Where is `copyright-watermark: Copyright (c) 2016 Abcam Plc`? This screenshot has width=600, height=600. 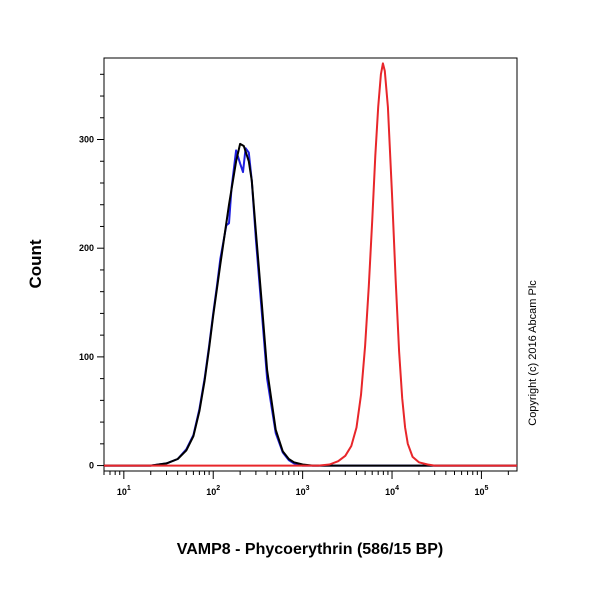 copyright-watermark: Copyright (c) 2016 Abcam Plc is located at coordinates (533, 353).